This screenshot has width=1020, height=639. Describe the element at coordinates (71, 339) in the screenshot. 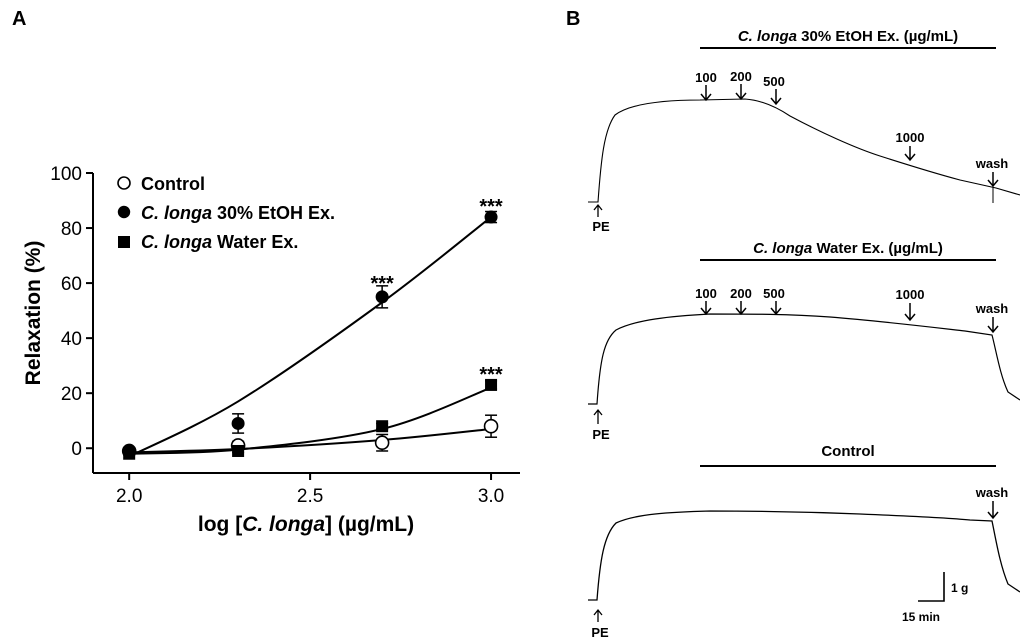

I see `y-tick-label: 40` at that location.